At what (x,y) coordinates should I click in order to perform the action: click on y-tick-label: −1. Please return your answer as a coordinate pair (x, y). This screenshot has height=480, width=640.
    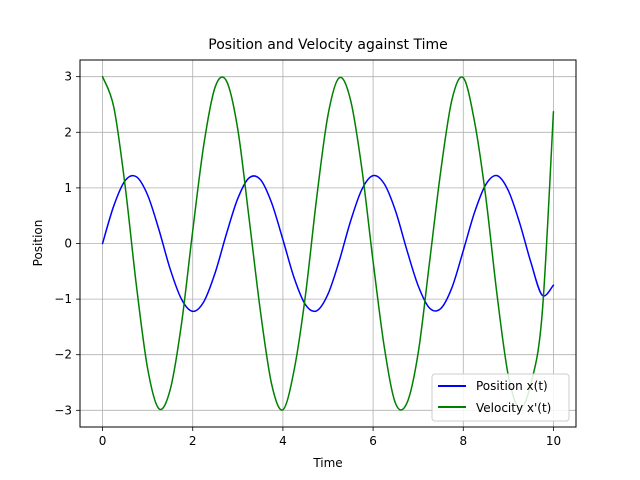
    Looking at the image, I should click on (63, 299).